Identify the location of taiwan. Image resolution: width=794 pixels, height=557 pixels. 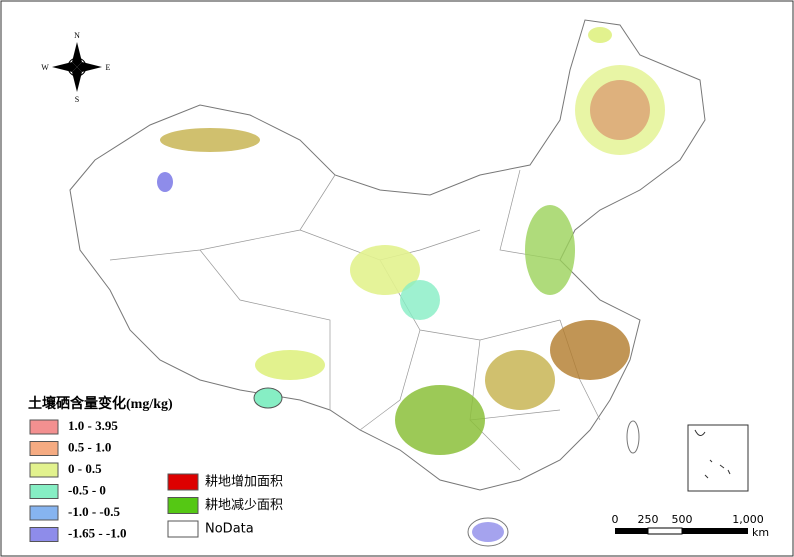
(633, 437).